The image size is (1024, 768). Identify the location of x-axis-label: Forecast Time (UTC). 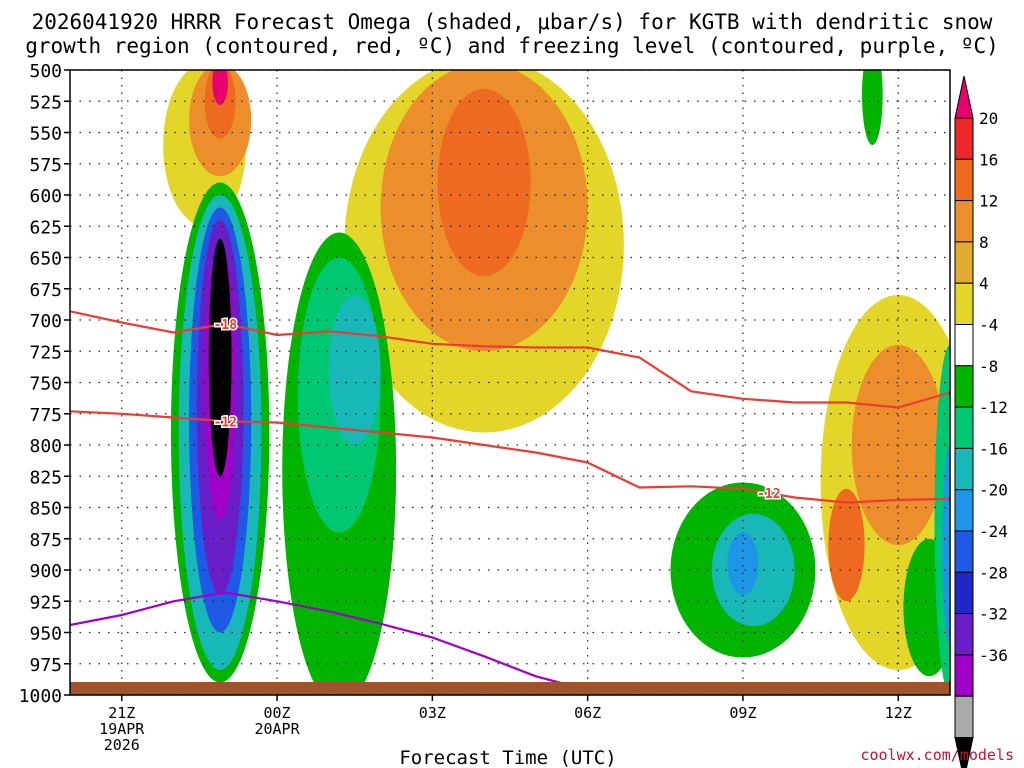
(507, 757).